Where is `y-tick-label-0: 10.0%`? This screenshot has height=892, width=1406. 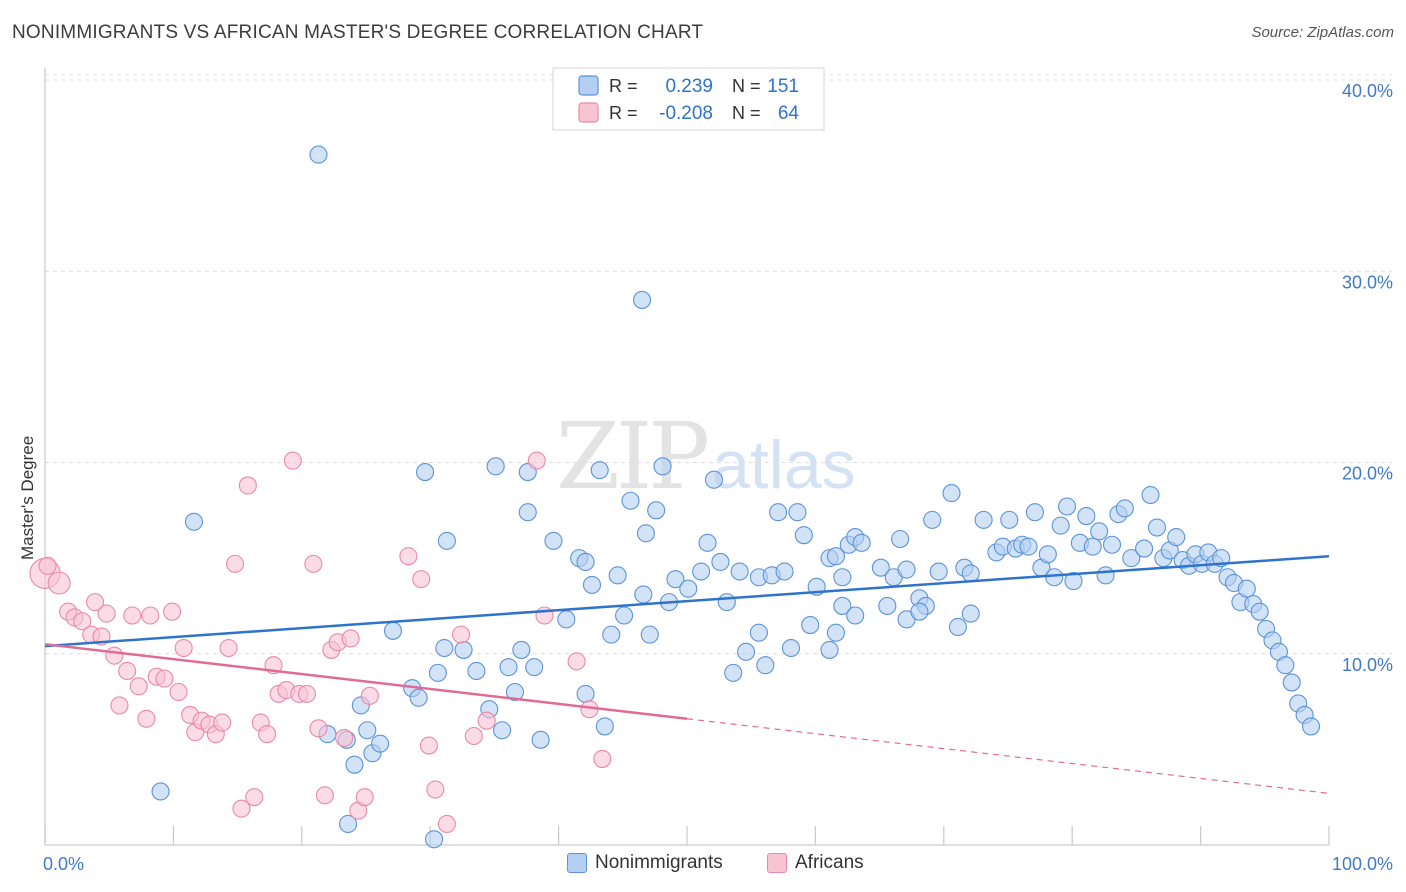
y-tick-label-0: 10.0% is located at coordinates (1367, 665).